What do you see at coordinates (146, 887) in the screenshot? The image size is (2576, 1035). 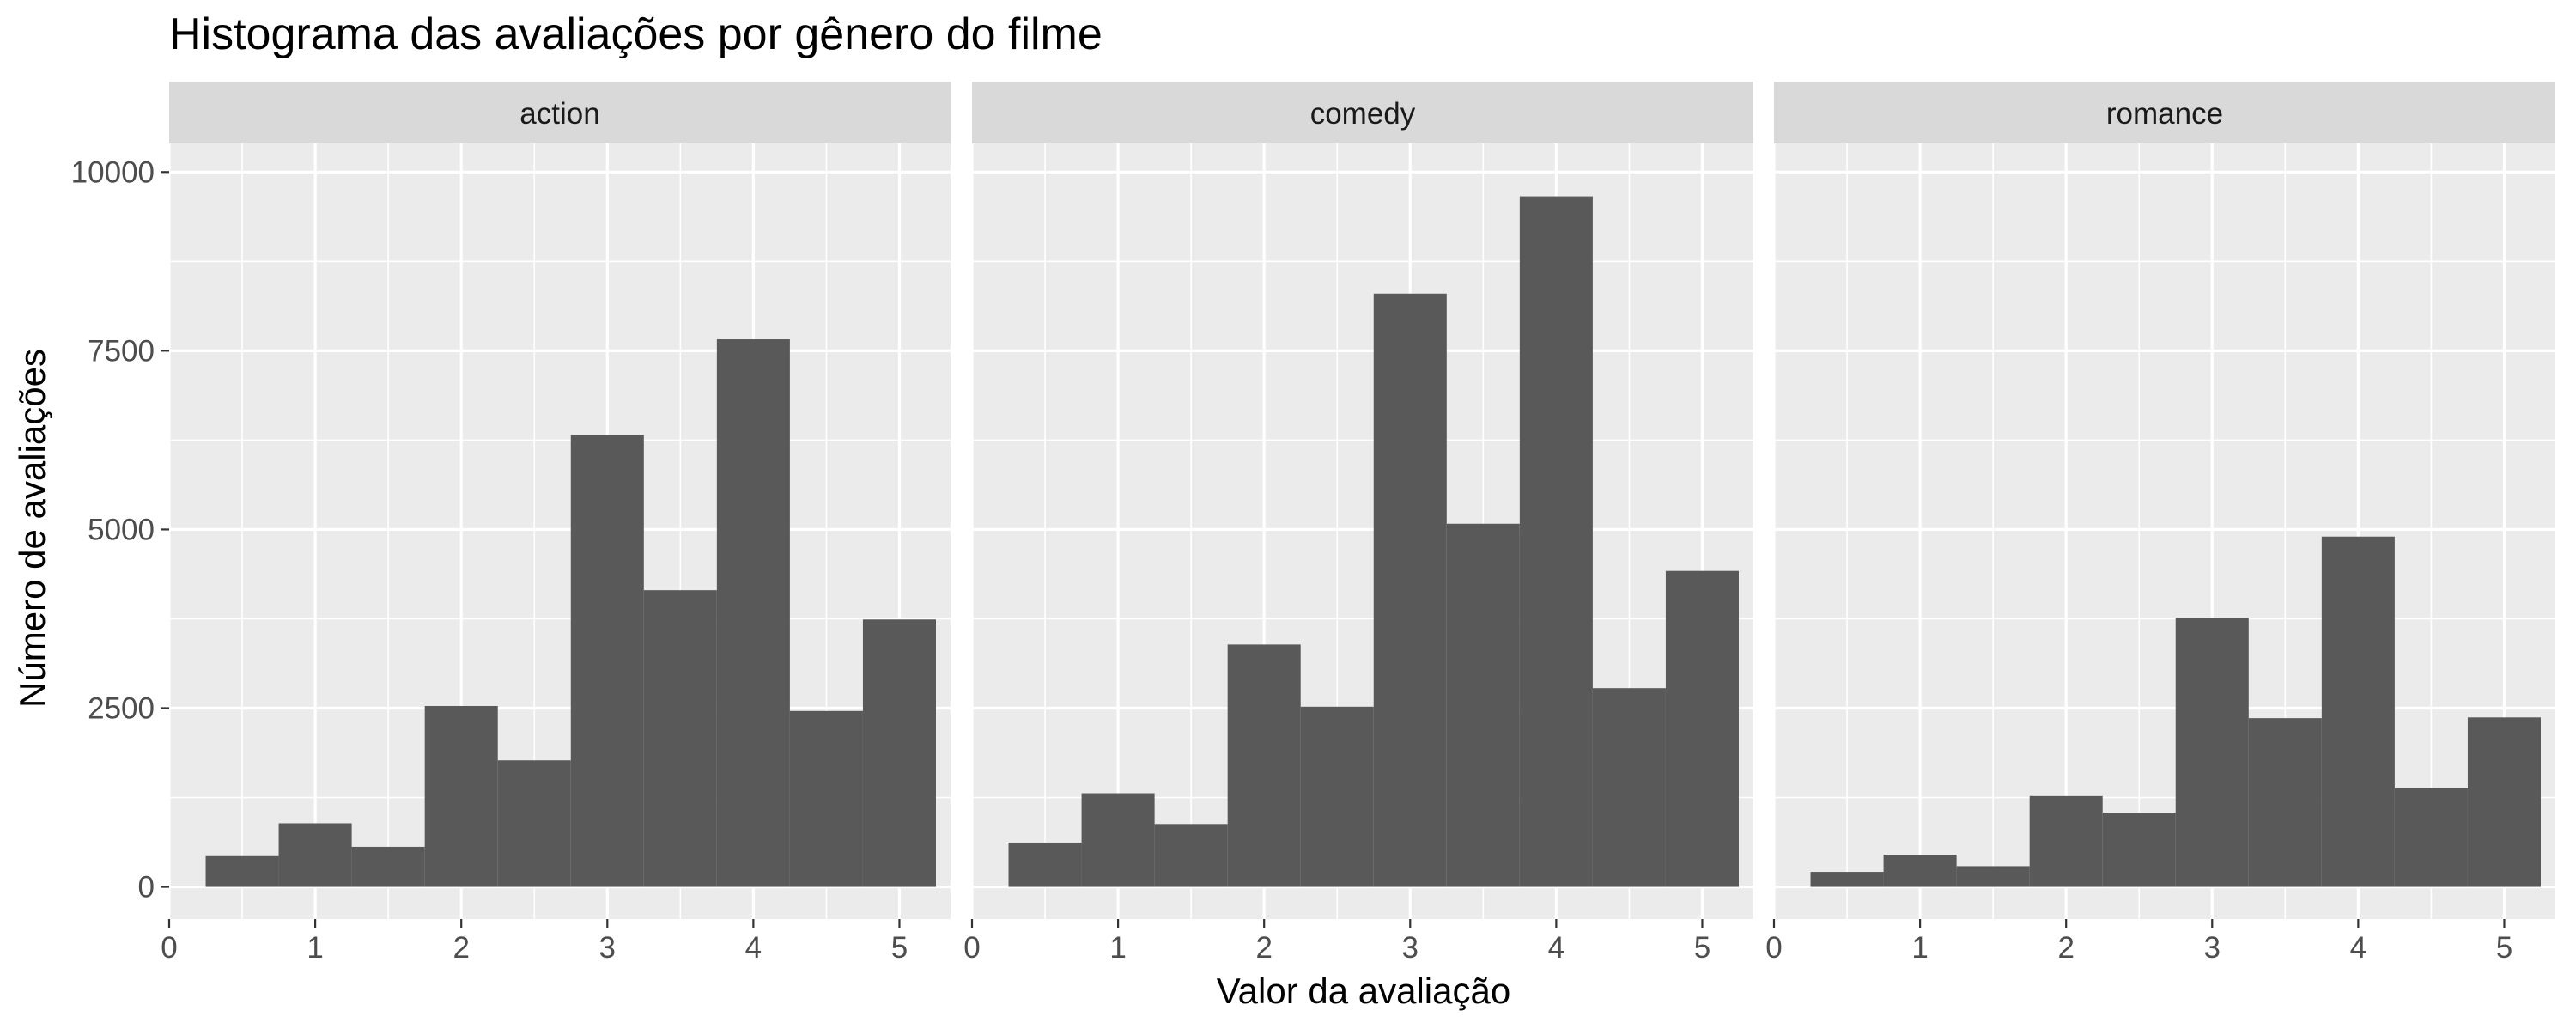 I see `y-tick-label: 0` at bounding box center [146, 887].